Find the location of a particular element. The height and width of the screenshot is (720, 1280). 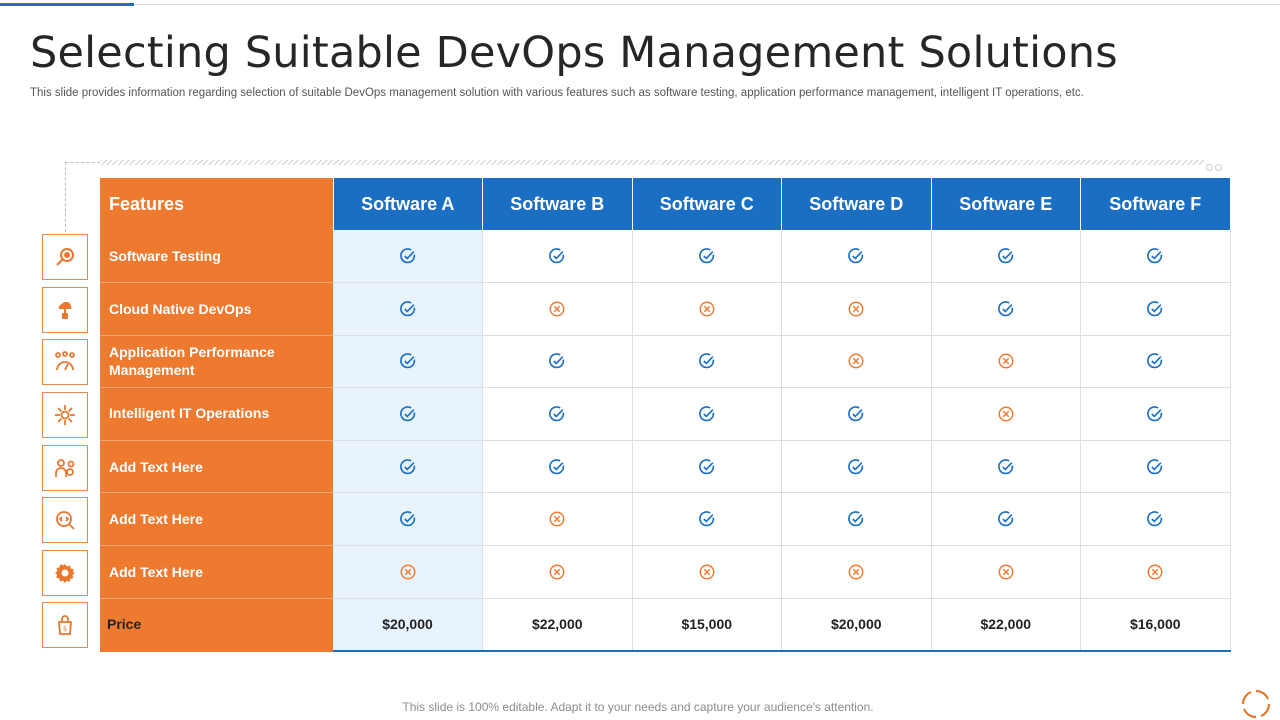

feature-label: Cloud Native DevOps is located at coordinates (216, 309).